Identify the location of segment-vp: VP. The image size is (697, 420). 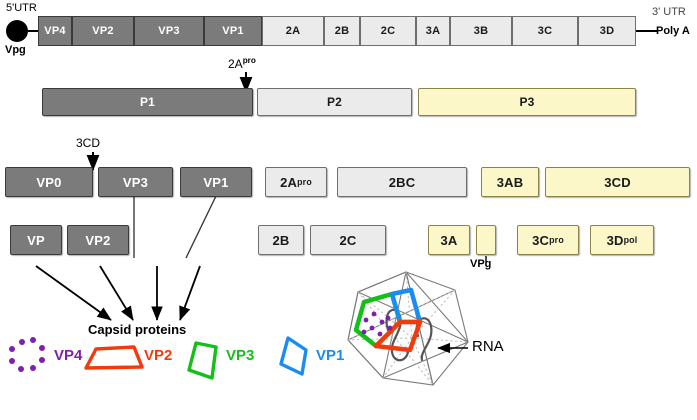
(36, 240).